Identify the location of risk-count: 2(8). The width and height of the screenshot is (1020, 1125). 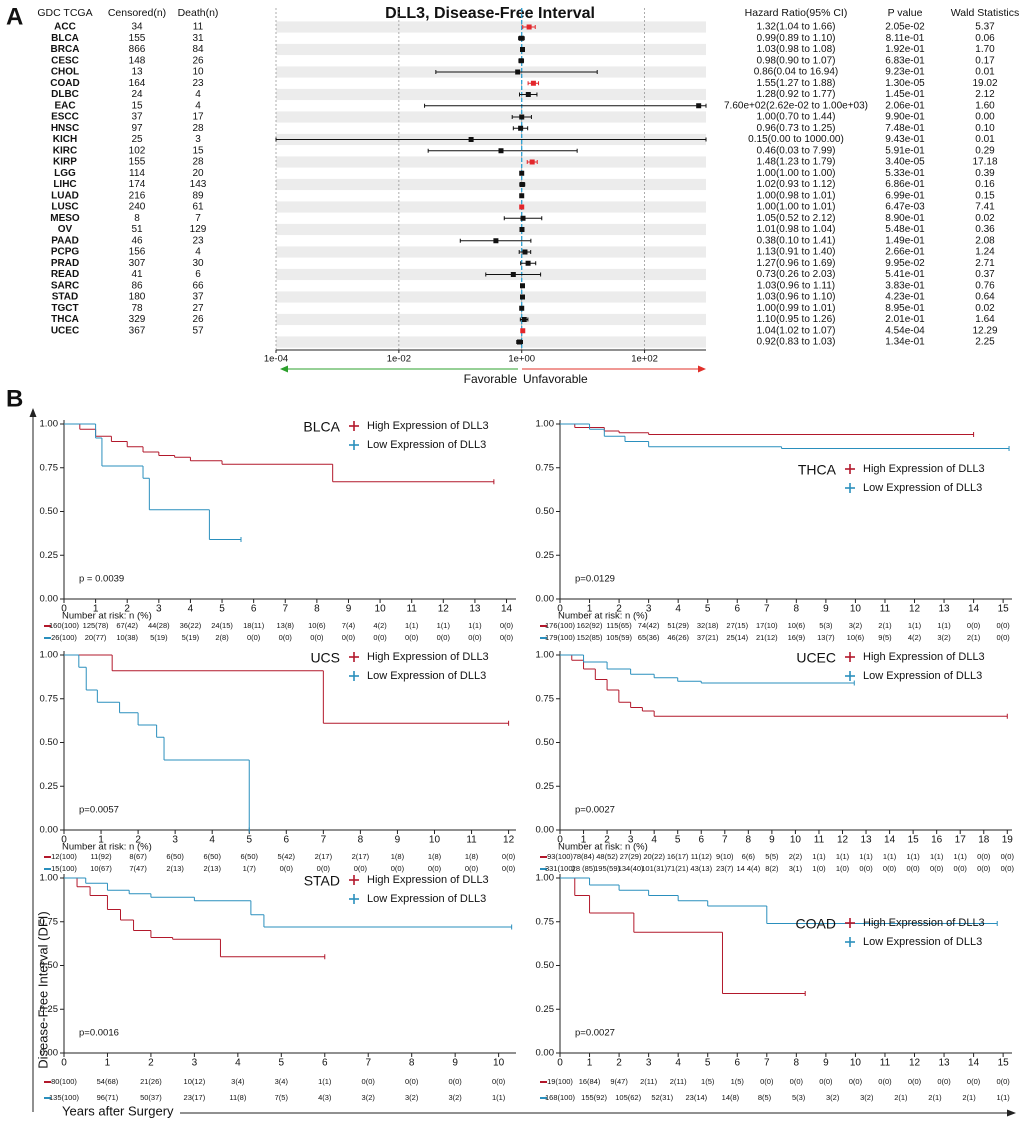
(222, 637).